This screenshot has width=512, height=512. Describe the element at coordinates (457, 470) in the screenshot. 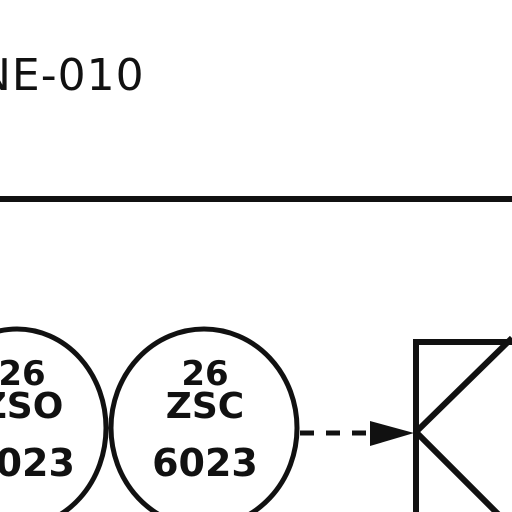

I see `box-diagonal-lower` at that location.